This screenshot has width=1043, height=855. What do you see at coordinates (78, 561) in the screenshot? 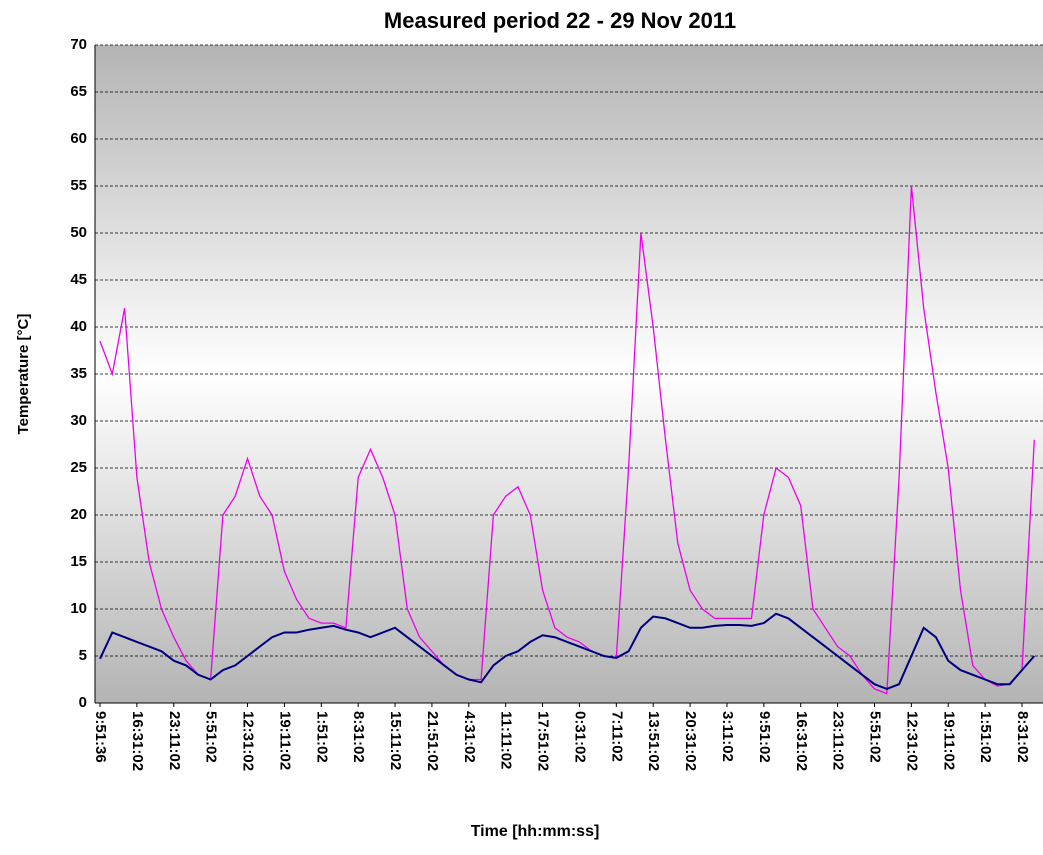
I see `y-tick-label: 15` at bounding box center [78, 561].